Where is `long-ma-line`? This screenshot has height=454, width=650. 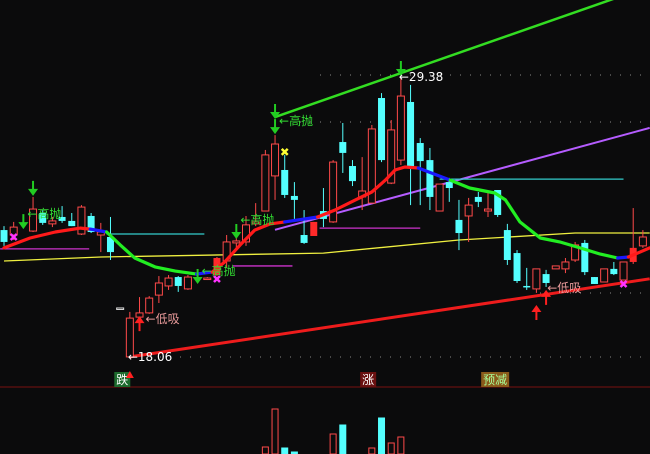
long-ma-line is located at coordinates (326, 247).